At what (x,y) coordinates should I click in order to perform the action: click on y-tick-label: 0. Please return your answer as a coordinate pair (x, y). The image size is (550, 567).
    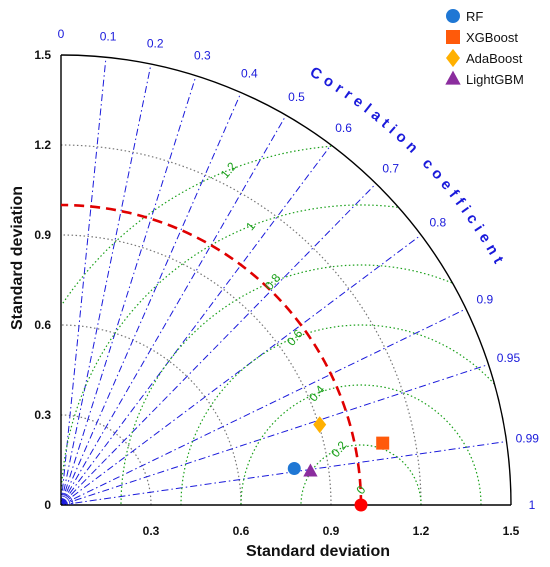
    Looking at the image, I should click on (47, 505).